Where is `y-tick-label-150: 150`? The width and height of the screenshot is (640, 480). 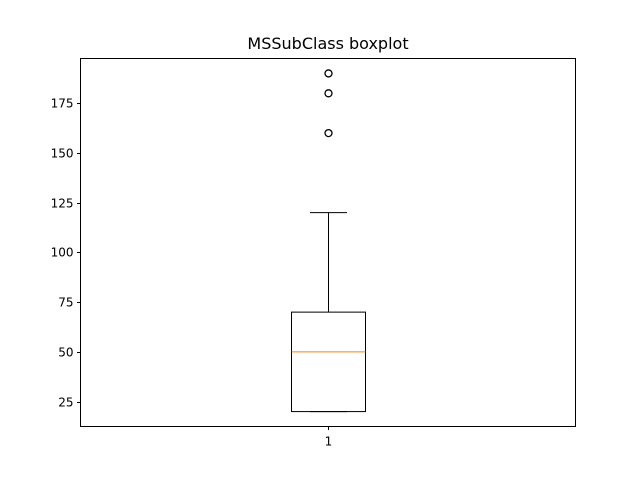
y-tick-label-150: 150 is located at coordinates (62, 154).